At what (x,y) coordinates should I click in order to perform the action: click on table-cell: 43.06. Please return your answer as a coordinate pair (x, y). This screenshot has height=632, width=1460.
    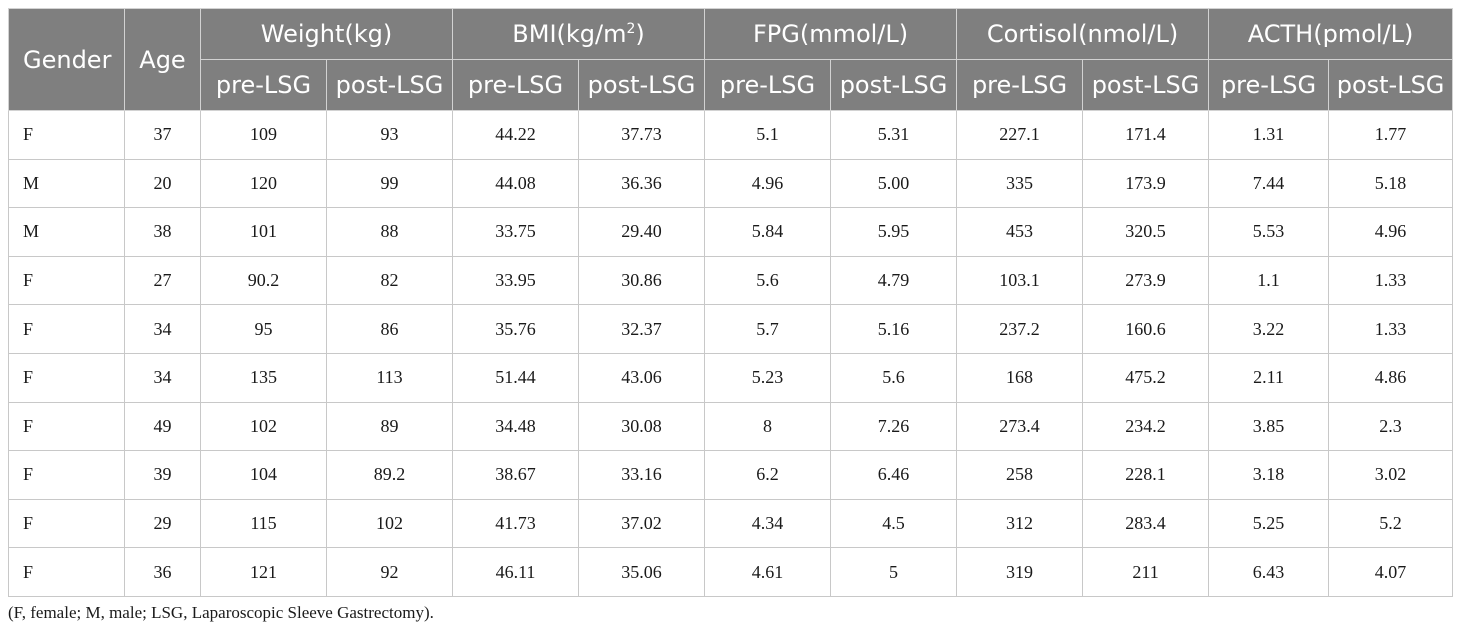
    Looking at the image, I should click on (642, 377).